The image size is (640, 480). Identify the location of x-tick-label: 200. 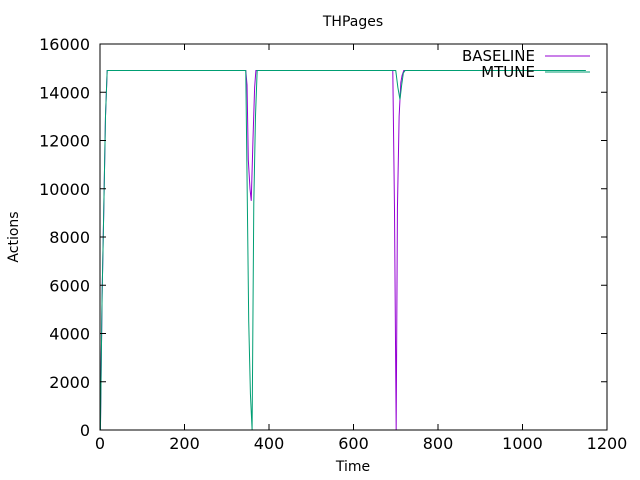
(184, 443).